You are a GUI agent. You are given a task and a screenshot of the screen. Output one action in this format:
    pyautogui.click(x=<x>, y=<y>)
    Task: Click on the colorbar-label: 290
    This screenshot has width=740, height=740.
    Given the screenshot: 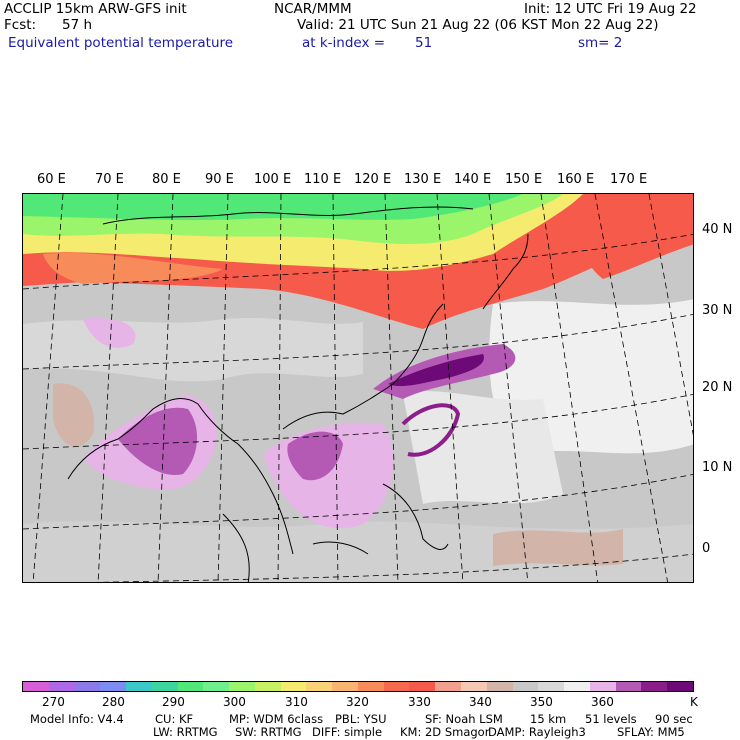 What is the action you would take?
    pyautogui.click(x=173, y=702)
    